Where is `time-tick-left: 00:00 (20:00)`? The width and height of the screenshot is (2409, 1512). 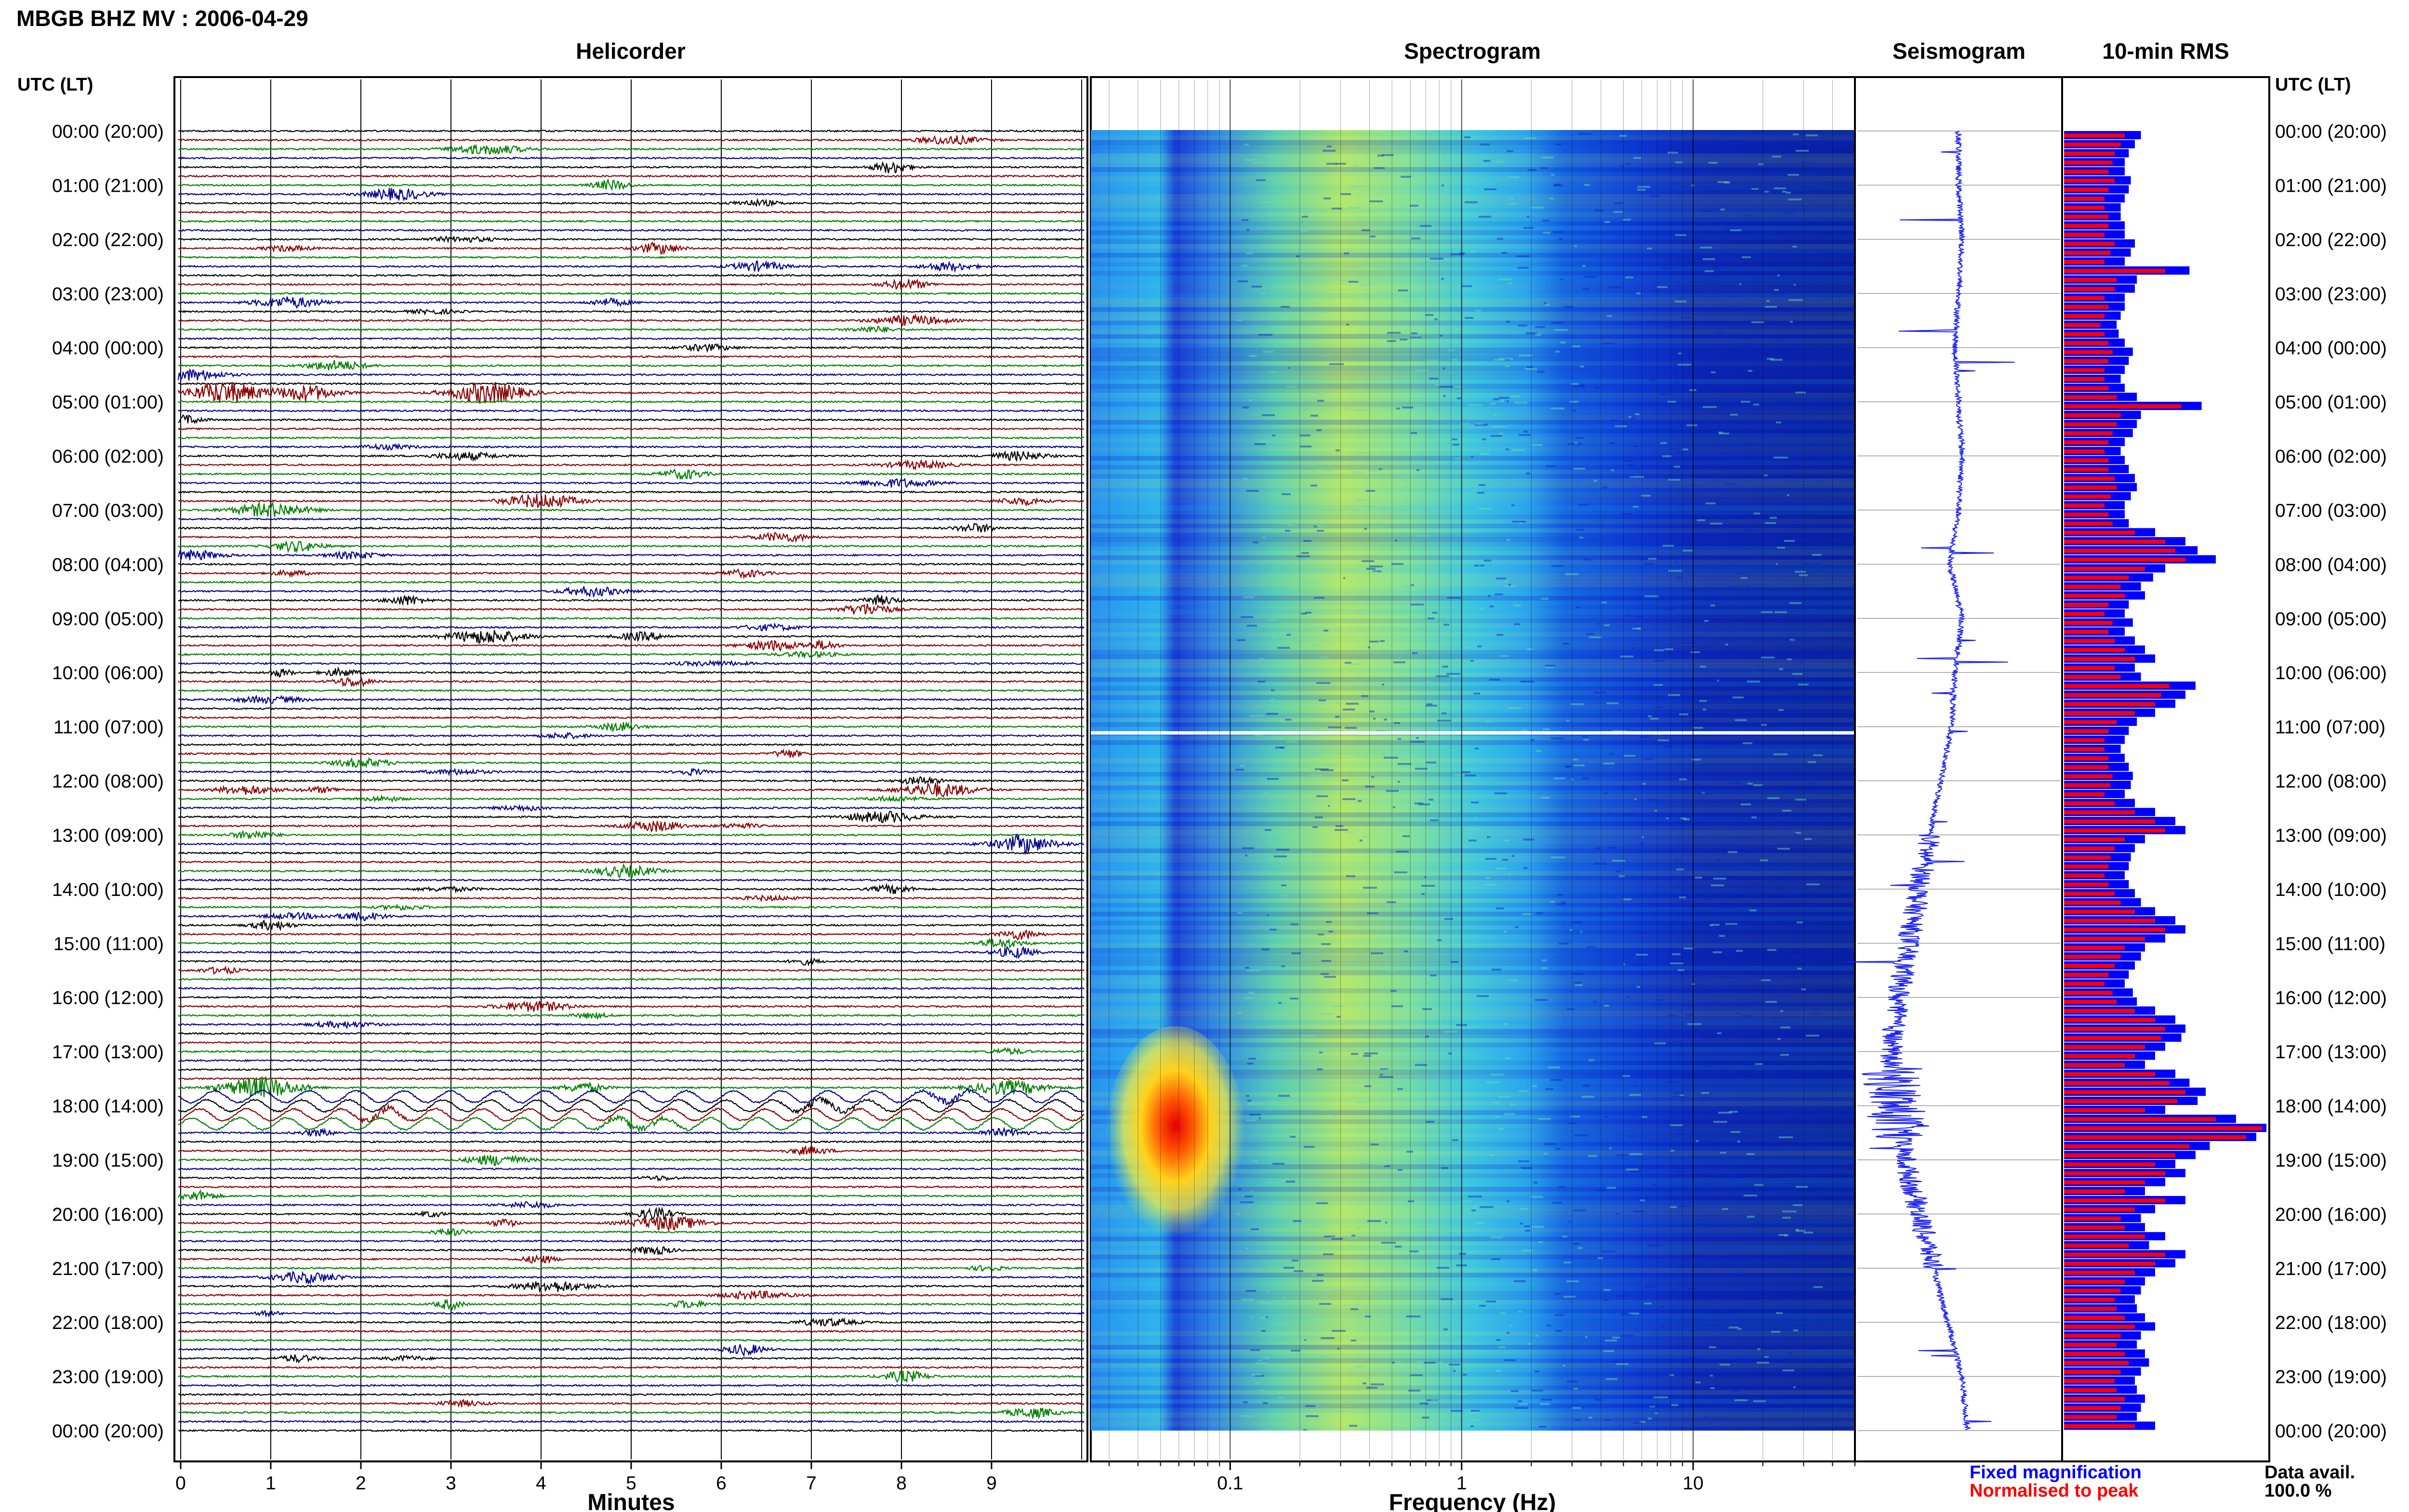 time-tick-left: 00:00 (20:00) is located at coordinates (108, 1431).